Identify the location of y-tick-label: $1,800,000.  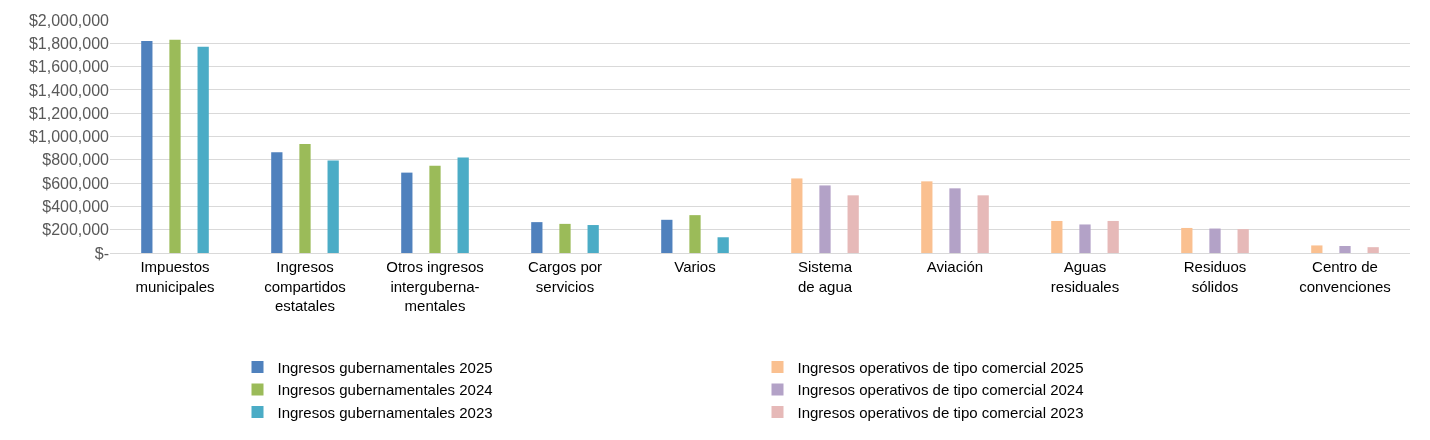
(69, 43).